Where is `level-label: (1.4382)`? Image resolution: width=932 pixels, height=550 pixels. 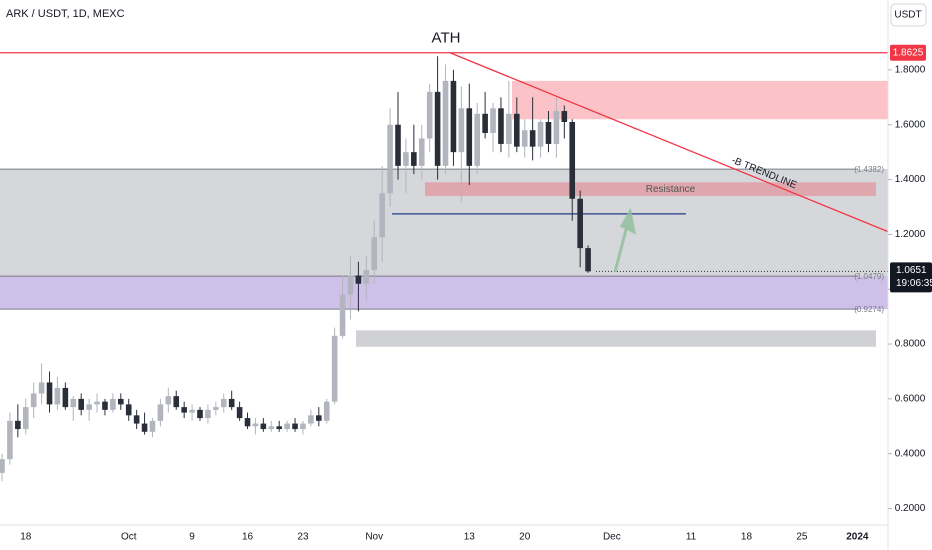 level-label: (1.4382) is located at coordinates (869, 169).